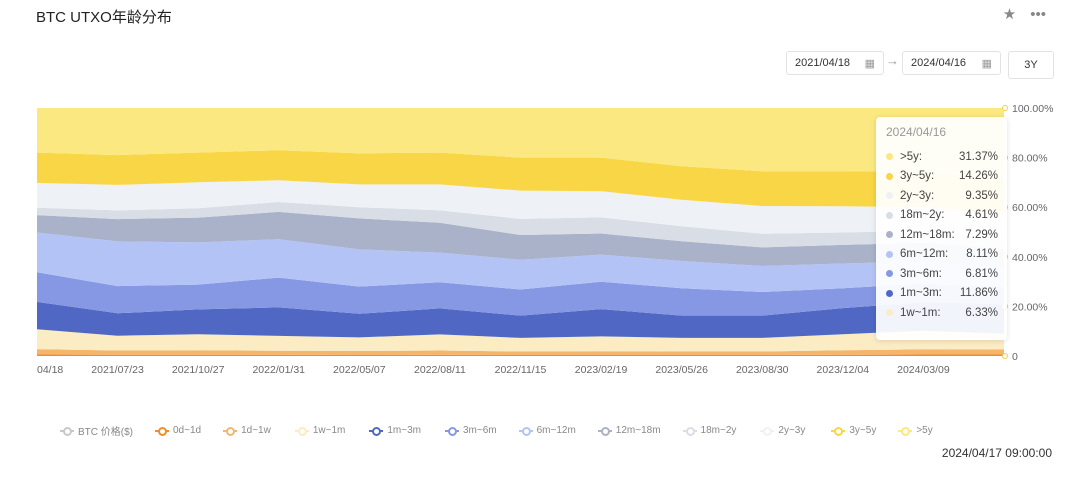  I want to click on series-area-18m~2y, so click(520, 225).